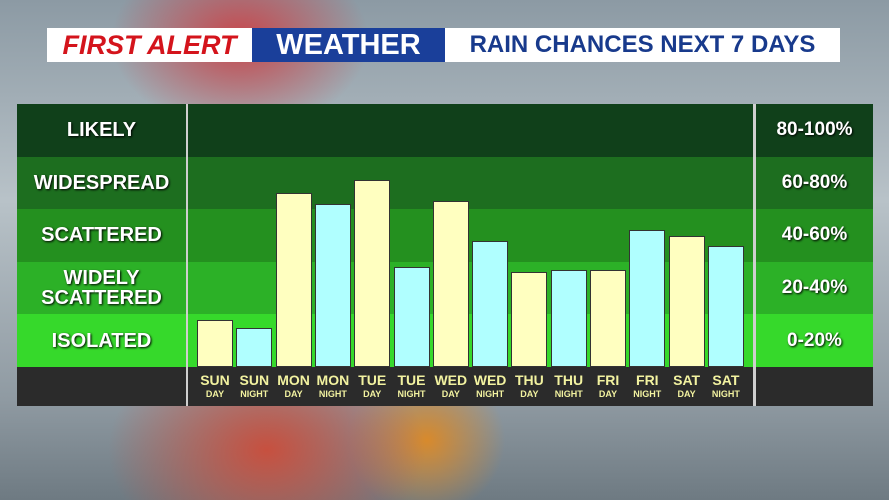  I want to click on band-range: 40-60%, so click(814, 235).